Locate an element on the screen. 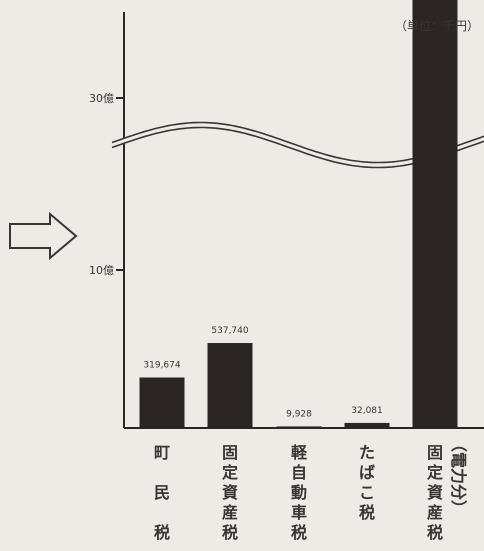 The image size is (484, 551). y-tick-label: 30億 is located at coordinates (101, 98).